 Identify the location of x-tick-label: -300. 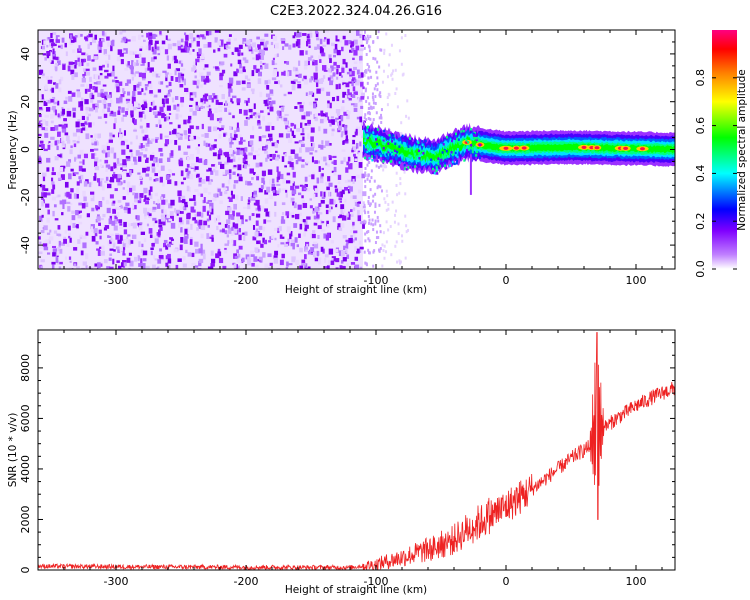
(116, 581).